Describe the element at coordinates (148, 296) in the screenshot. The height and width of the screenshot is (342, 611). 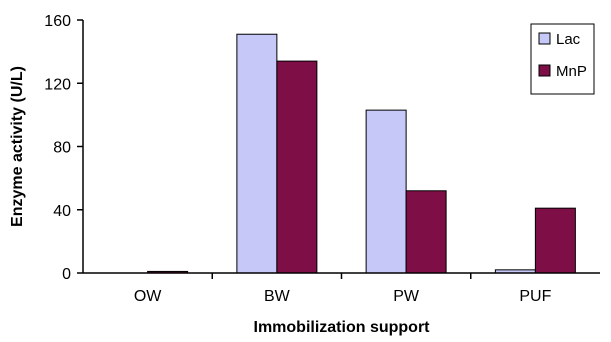
I see `x-tick-label: OW` at that location.